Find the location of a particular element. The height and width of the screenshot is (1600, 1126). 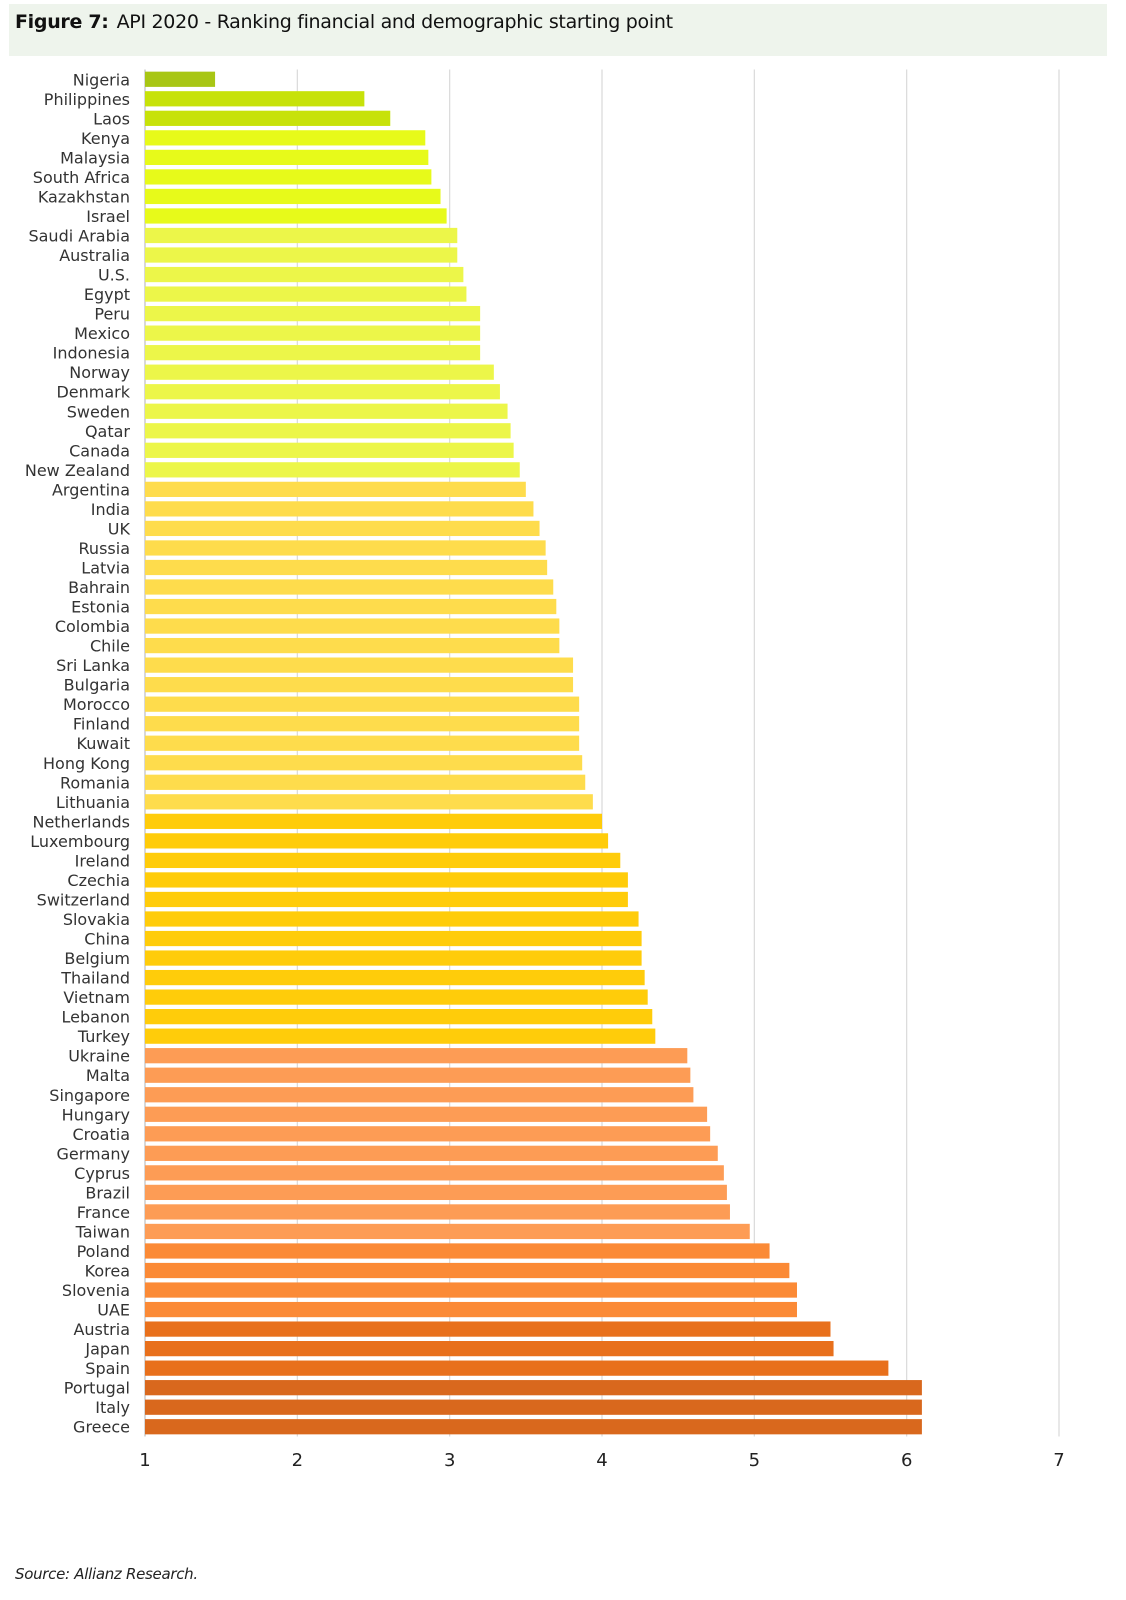

source-note: Source: Allianz Research. is located at coordinates (106, 1574).